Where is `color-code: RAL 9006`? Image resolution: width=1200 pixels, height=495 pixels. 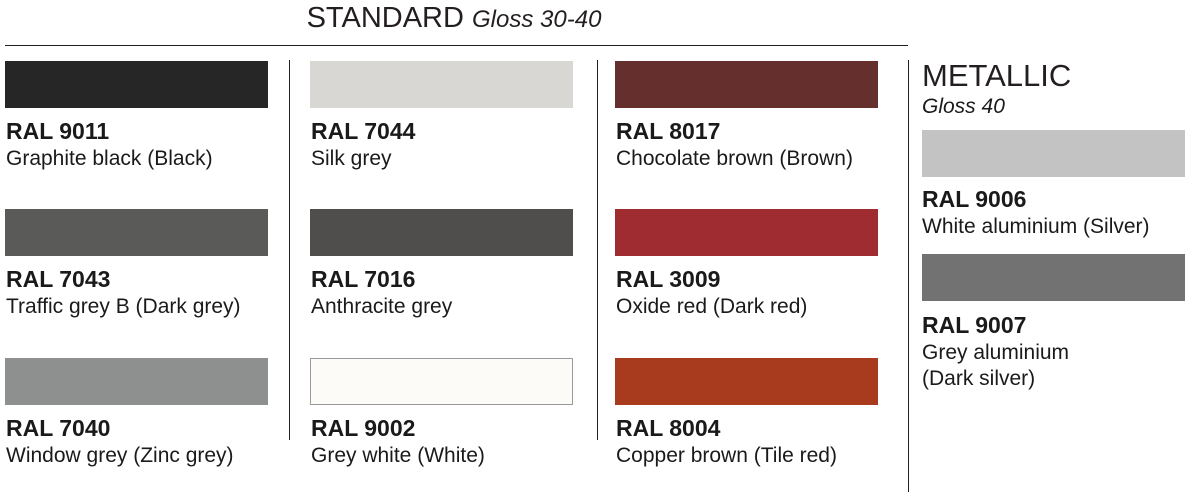
color-code: RAL 9006 is located at coordinates (974, 199).